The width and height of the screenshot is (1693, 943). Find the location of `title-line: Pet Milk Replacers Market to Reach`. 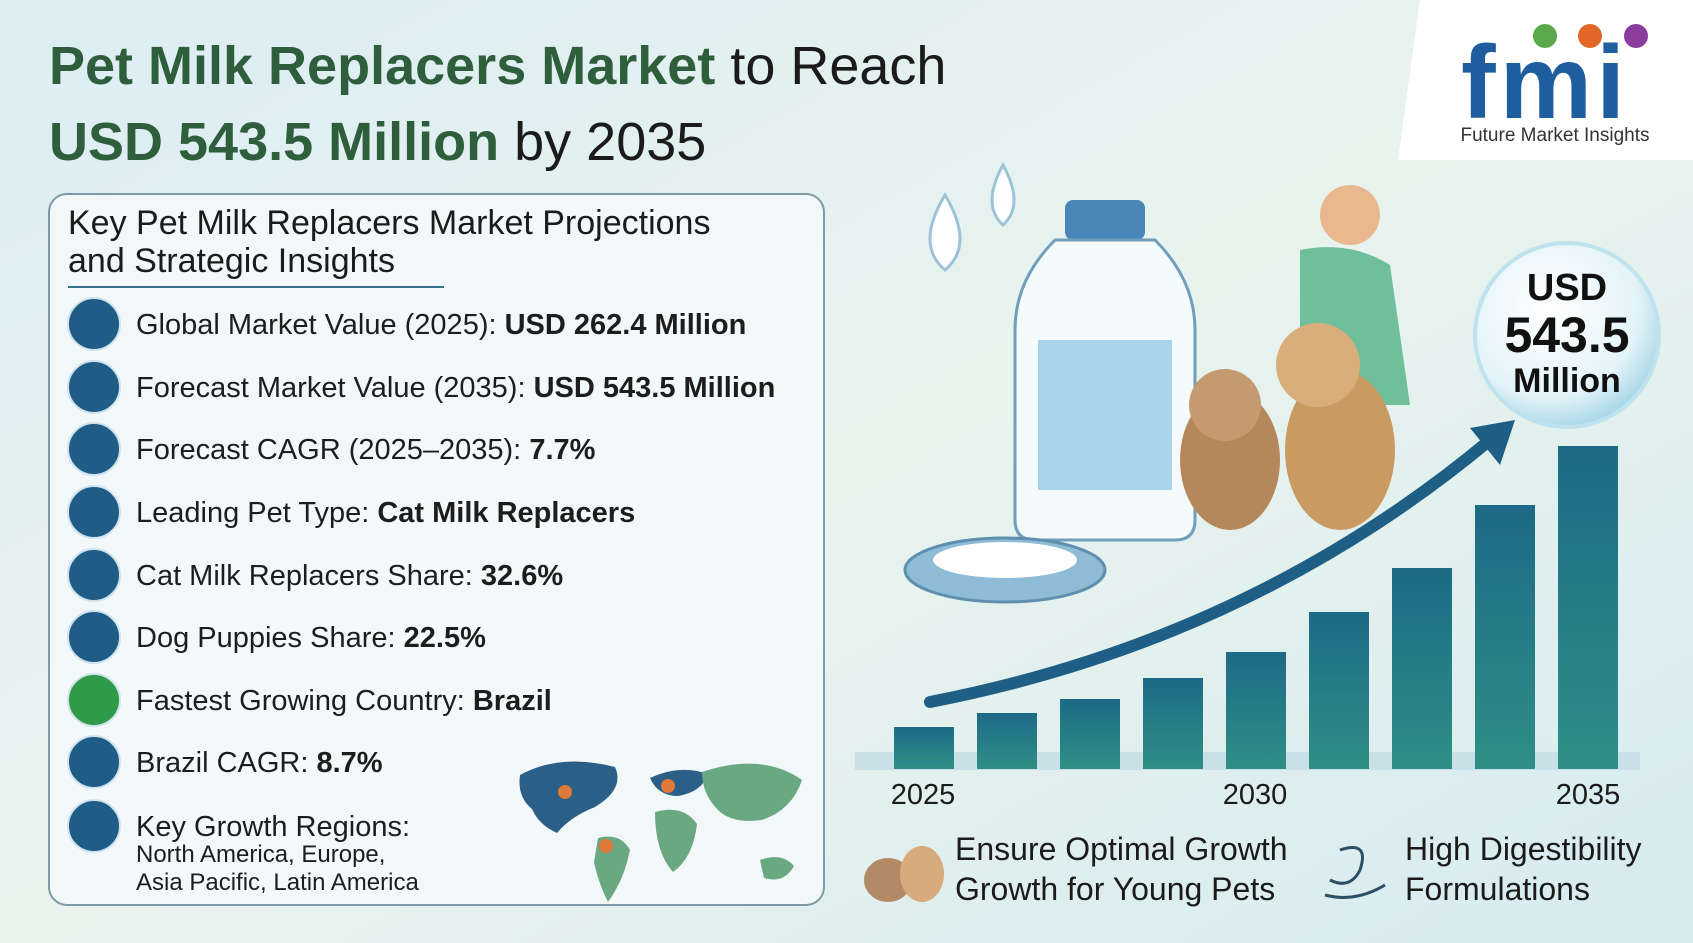

title-line: Pet Milk Replacers Market to Reach is located at coordinates (497, 66).